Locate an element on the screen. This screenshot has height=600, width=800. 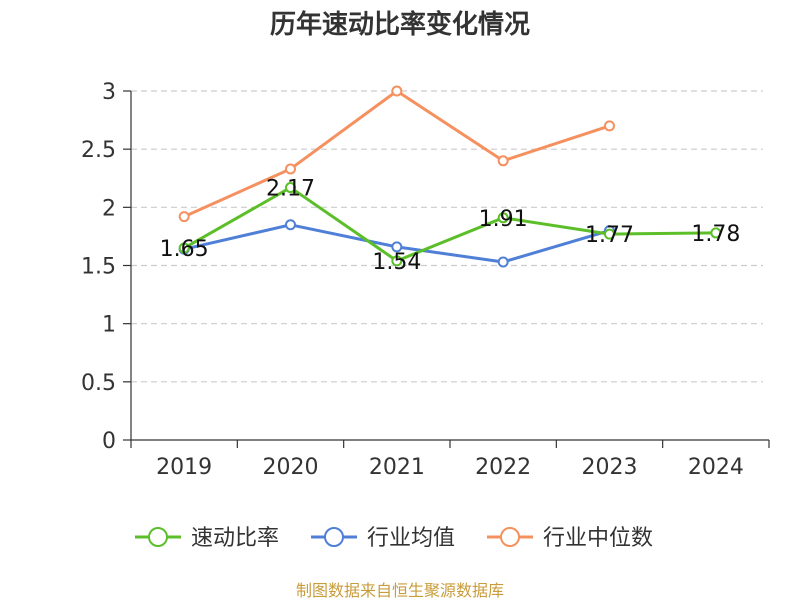
legend-item-行业中位数: 行业中位数 is located at coordinates (570, 538).